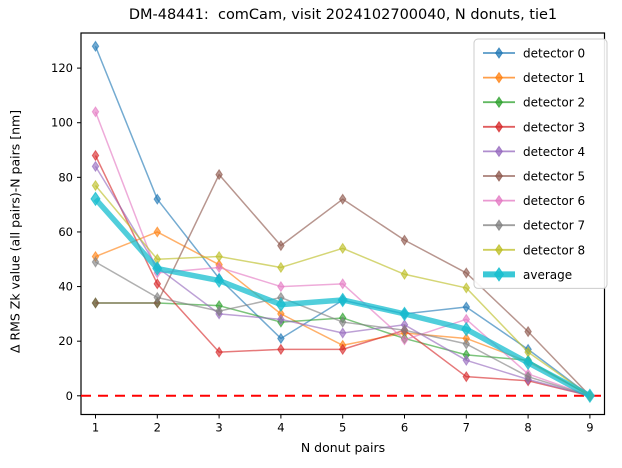  Describe the element at coordinates (65, 341) in the screenshot. I see `y-tick-label: 20` at that location.